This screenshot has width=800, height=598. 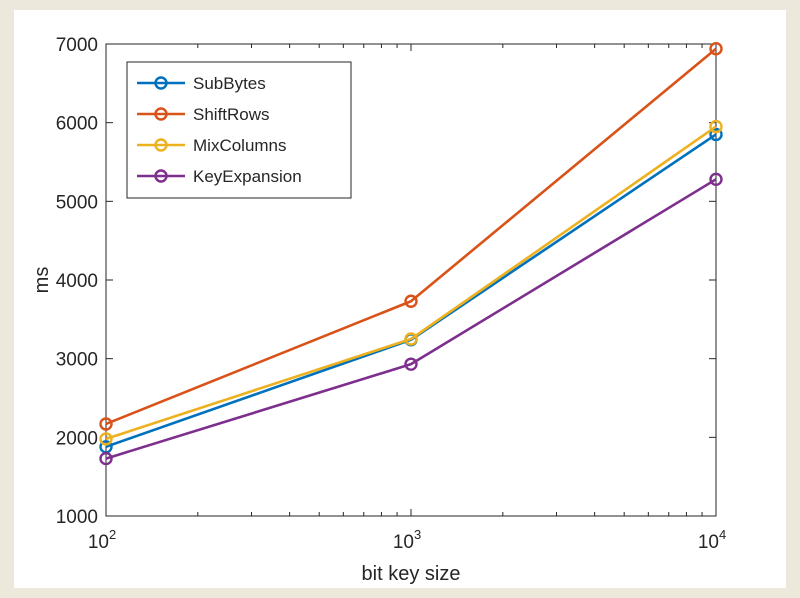 I want to click on x-tick-label: 10³, so click(x=407, y=540).